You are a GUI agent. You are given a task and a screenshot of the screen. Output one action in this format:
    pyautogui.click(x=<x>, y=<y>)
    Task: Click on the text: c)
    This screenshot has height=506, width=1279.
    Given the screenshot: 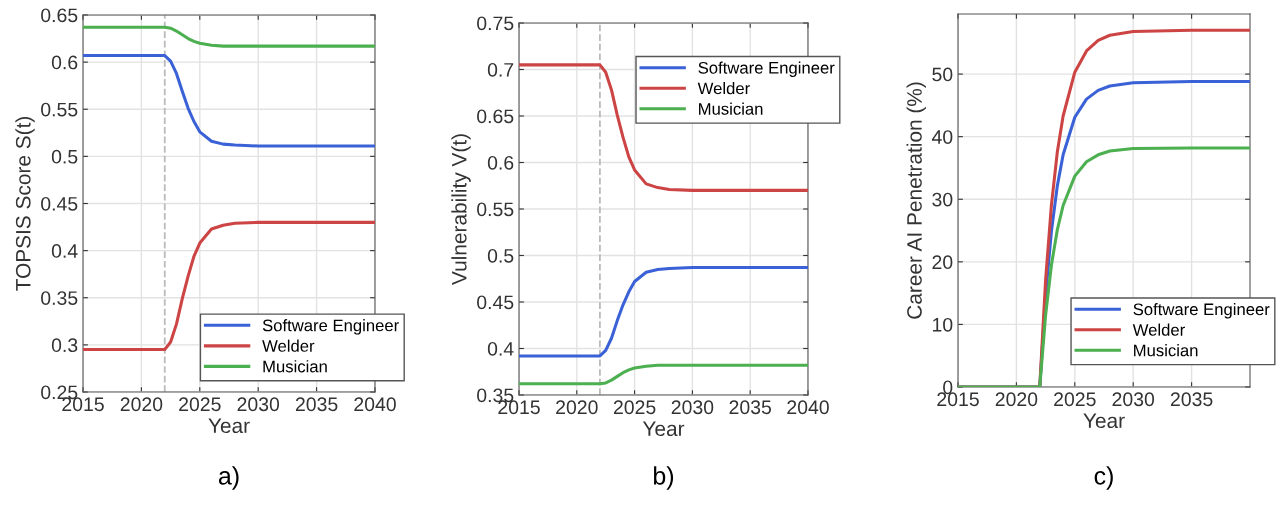 What is the action you would take?
    pyautogui.click(x=1103, y=478)
    